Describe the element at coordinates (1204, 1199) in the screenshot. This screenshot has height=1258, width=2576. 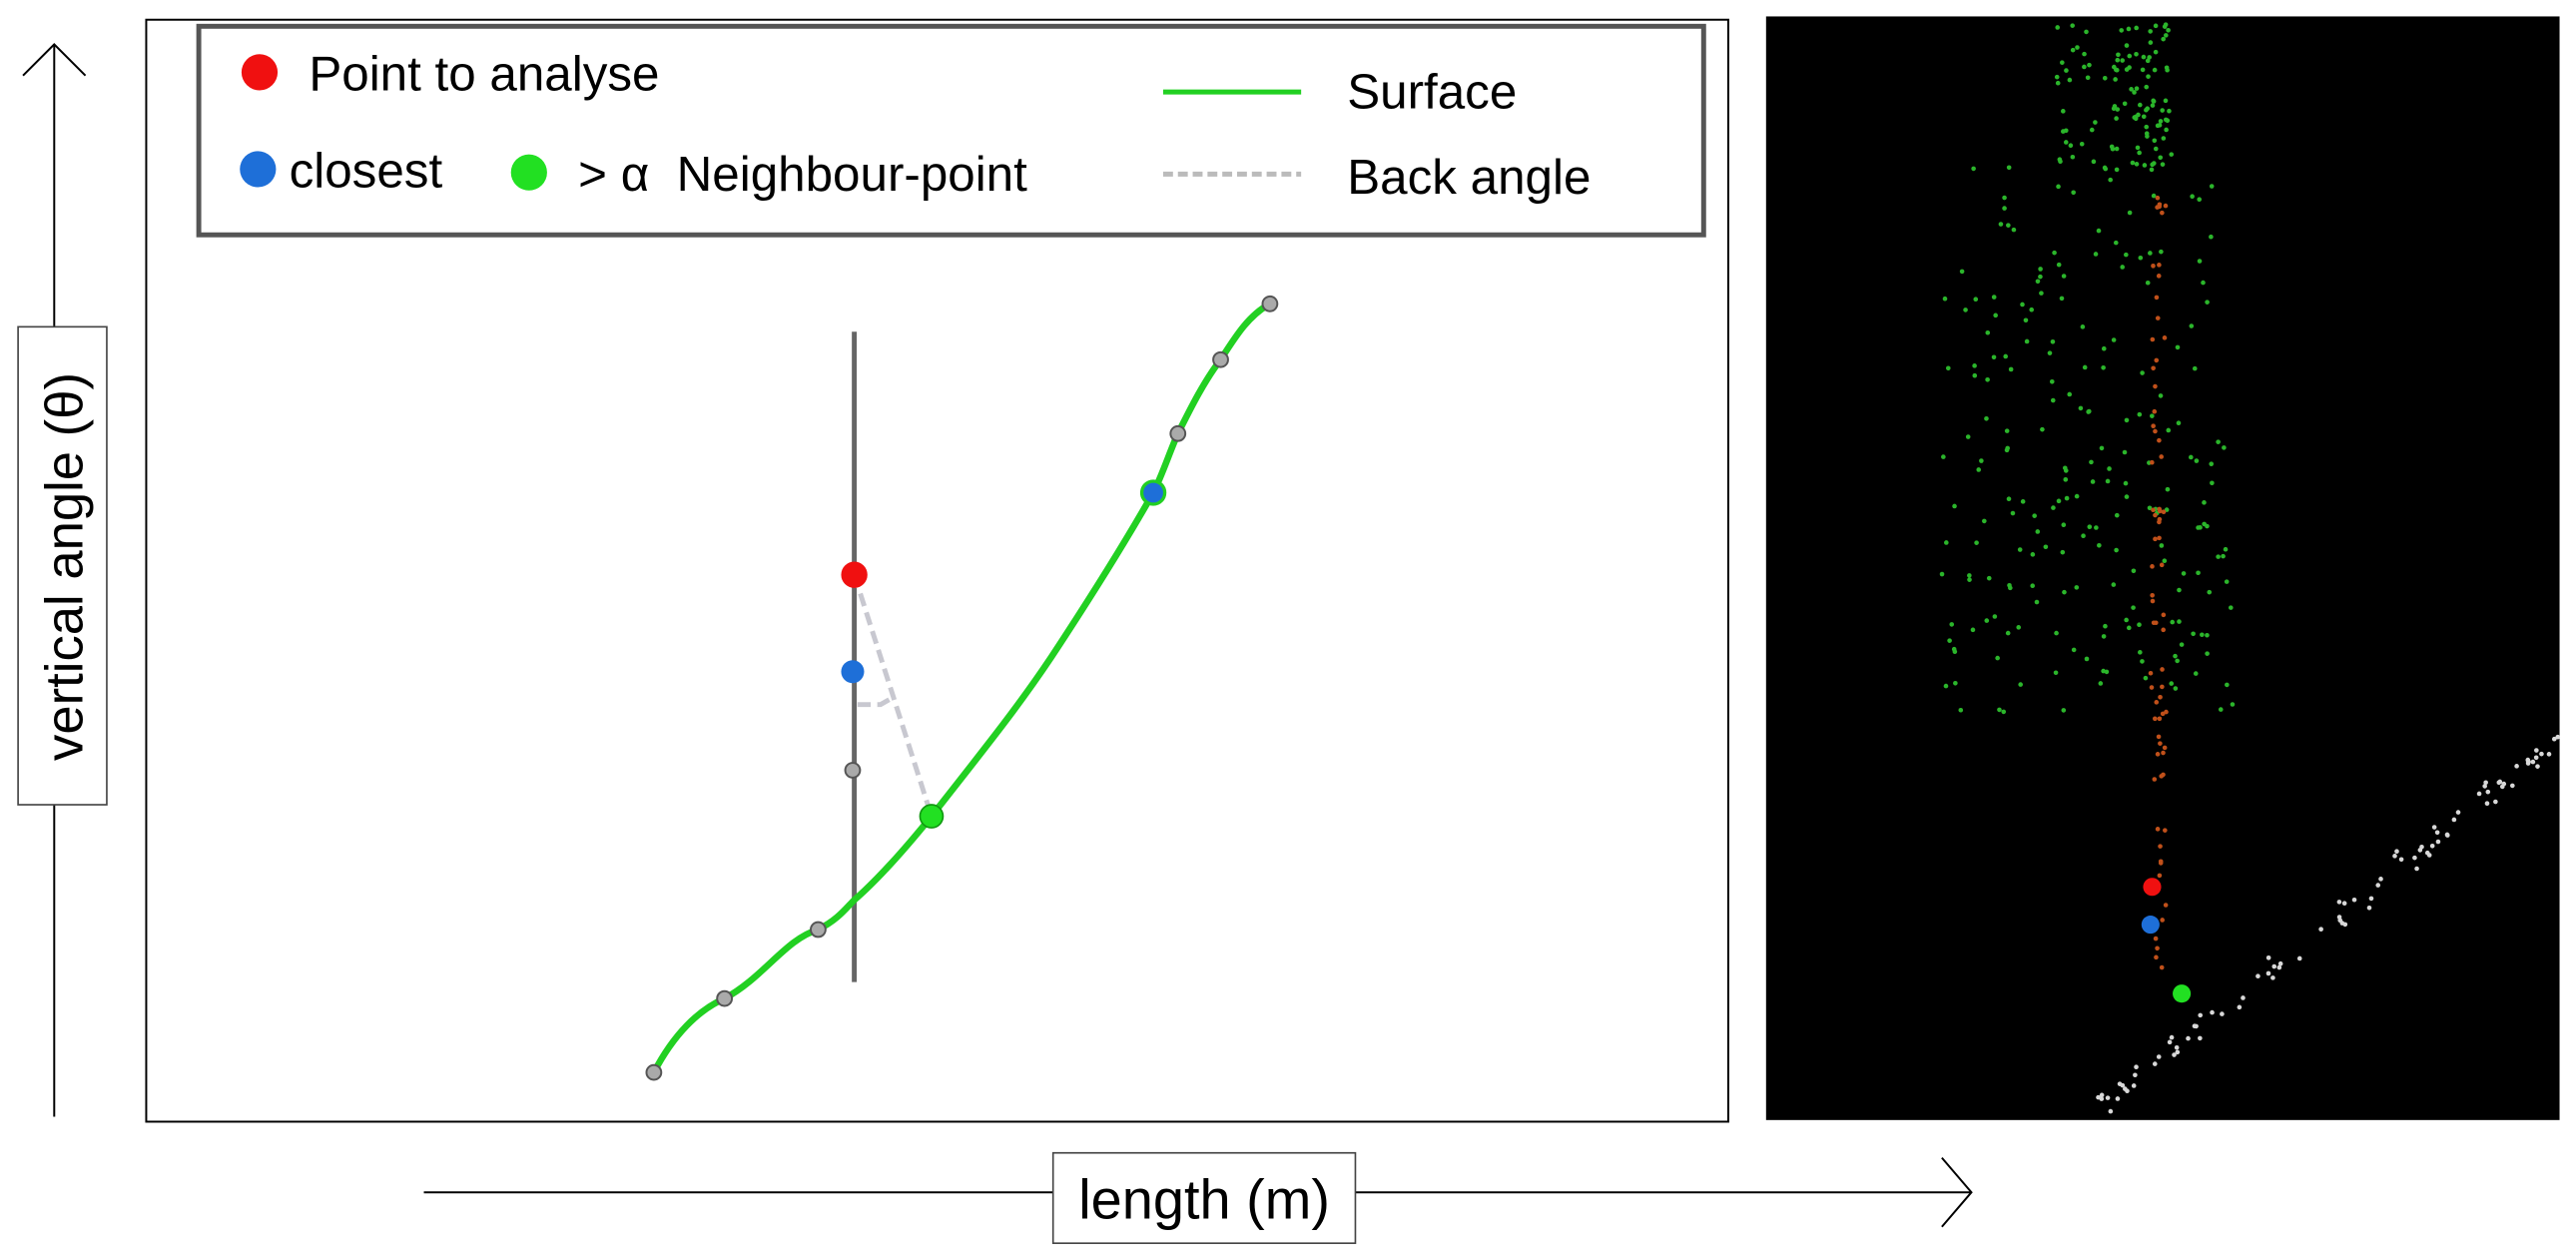
I see `x-axis-label: length (m)` at that location.